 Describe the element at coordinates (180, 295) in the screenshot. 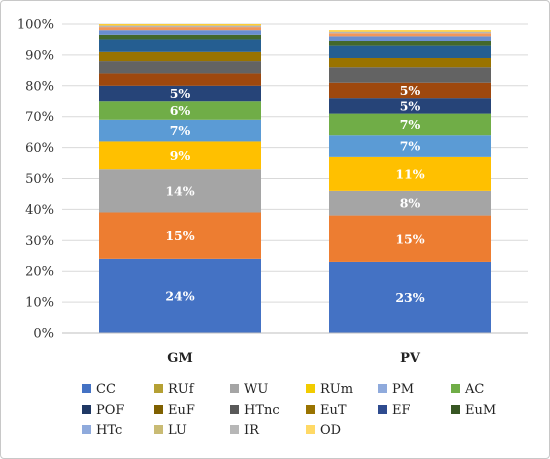

I see `bar-segment-cc-gm` at that location.